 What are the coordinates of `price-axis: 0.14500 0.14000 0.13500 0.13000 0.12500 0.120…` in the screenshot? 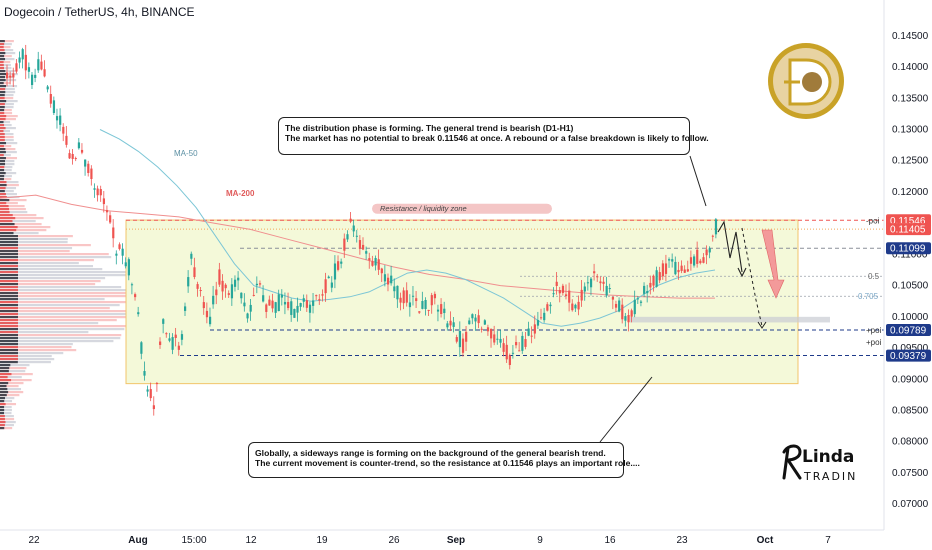 It's located at (907, 275).